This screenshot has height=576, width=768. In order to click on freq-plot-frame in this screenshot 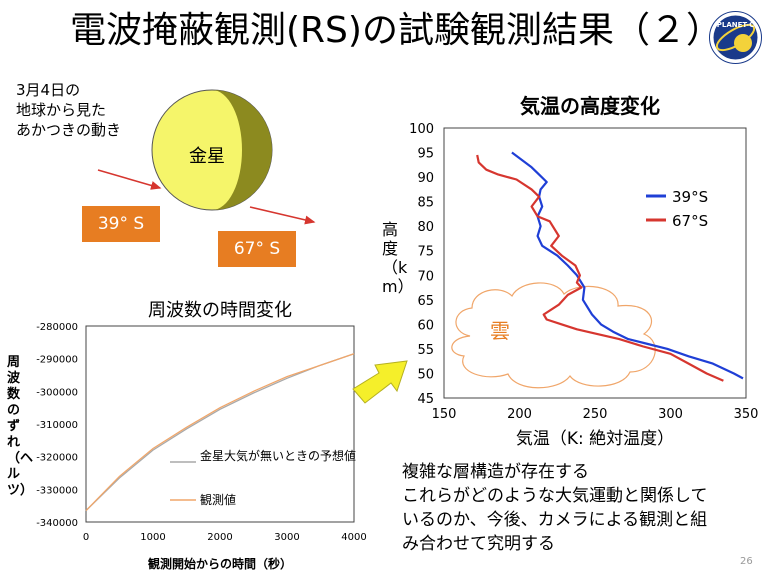, I will do `click(220, 424)`.